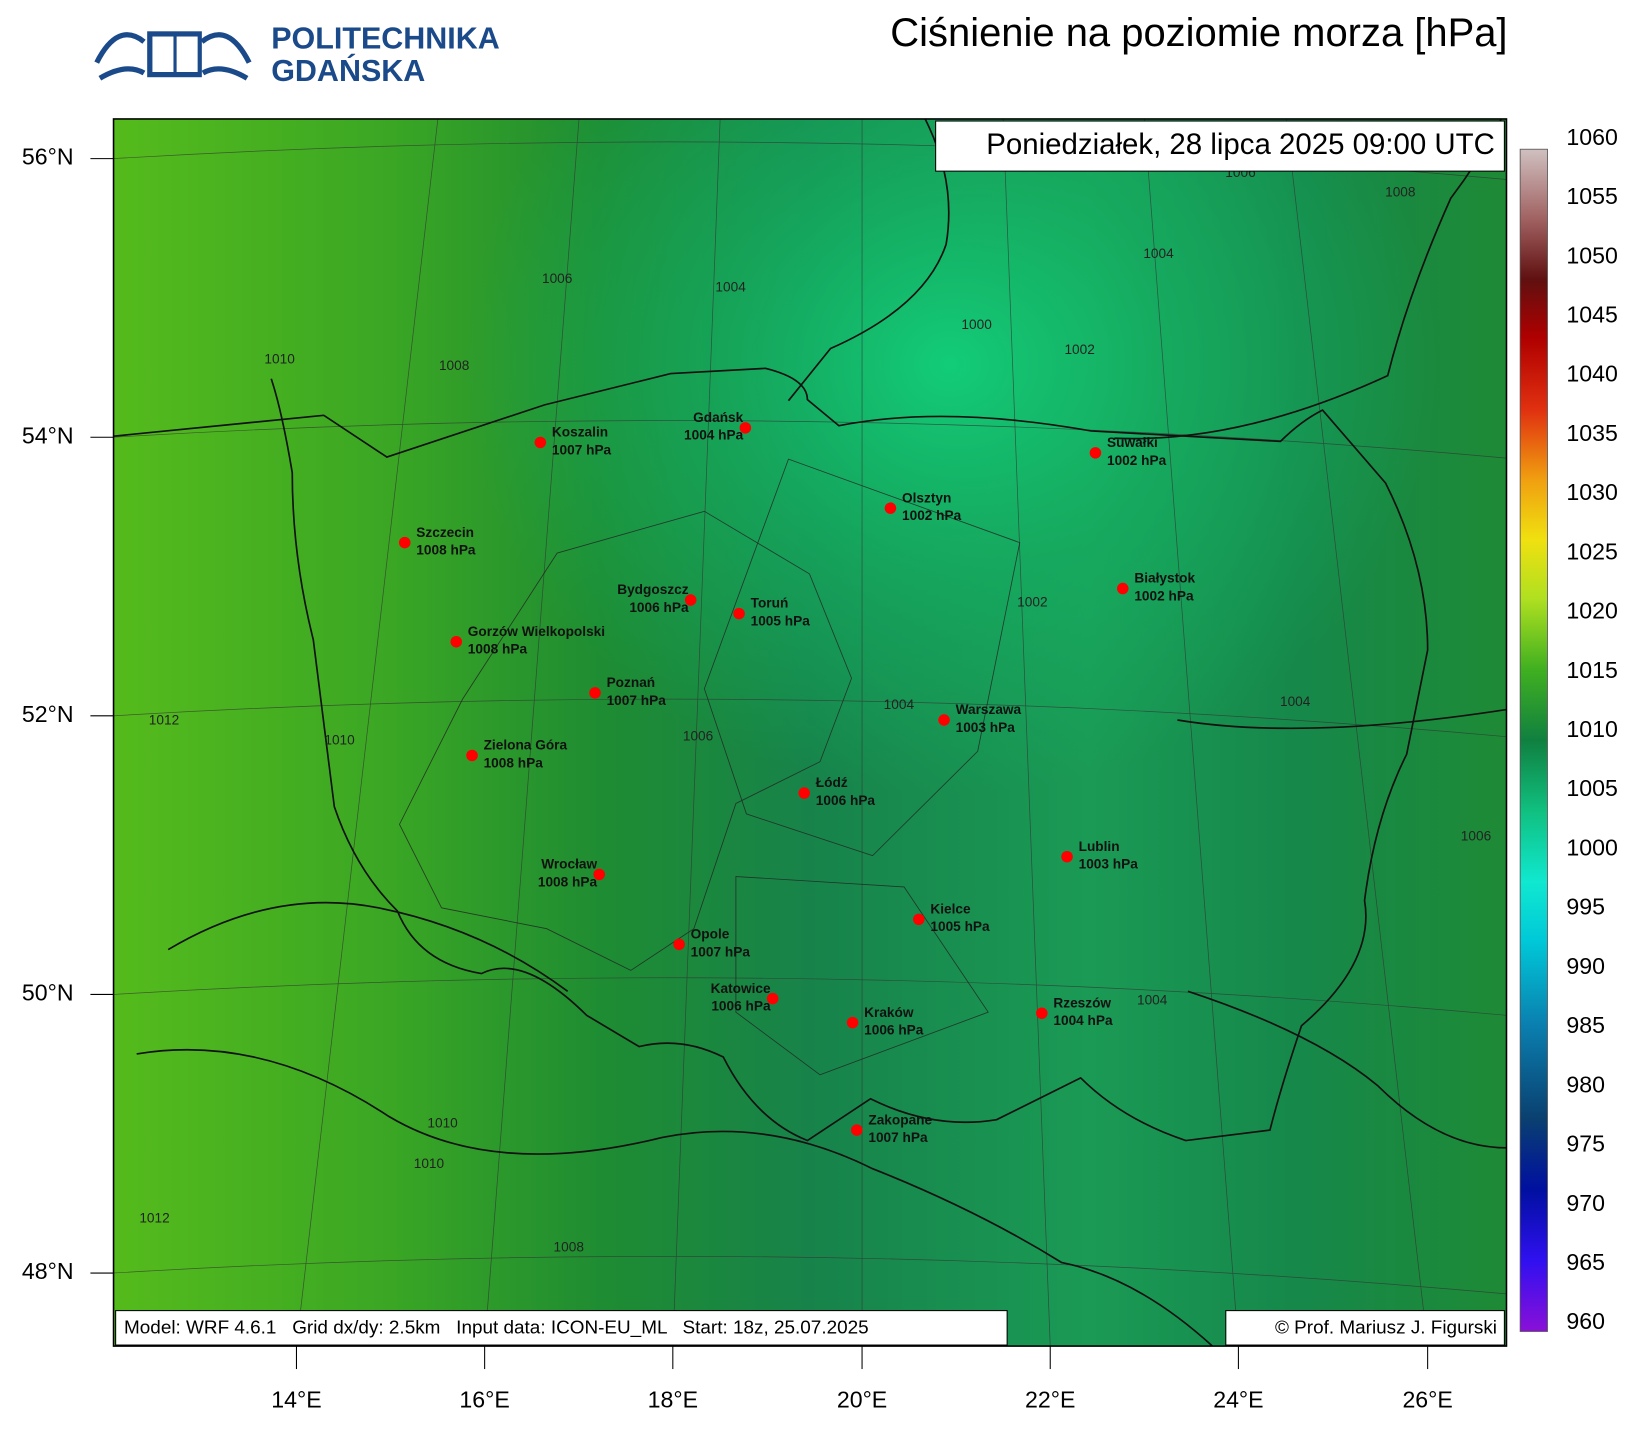  I want to click on colorbar-label: 1000, so click(1591, 848).